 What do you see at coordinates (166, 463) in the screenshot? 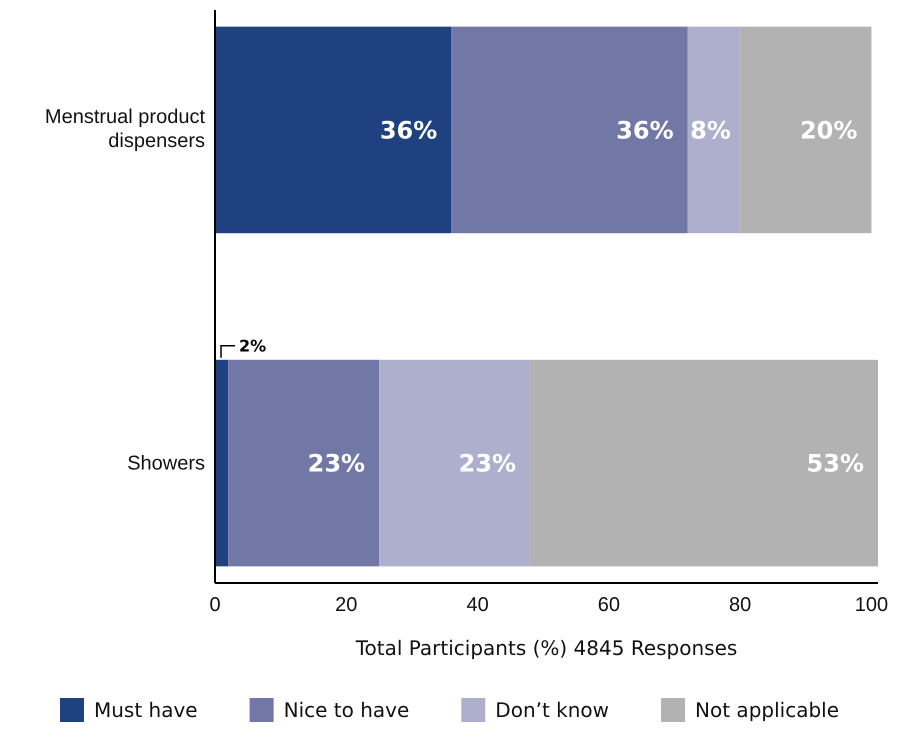
I see `y-tick-label: Showers` at bounding box center [166, 463].